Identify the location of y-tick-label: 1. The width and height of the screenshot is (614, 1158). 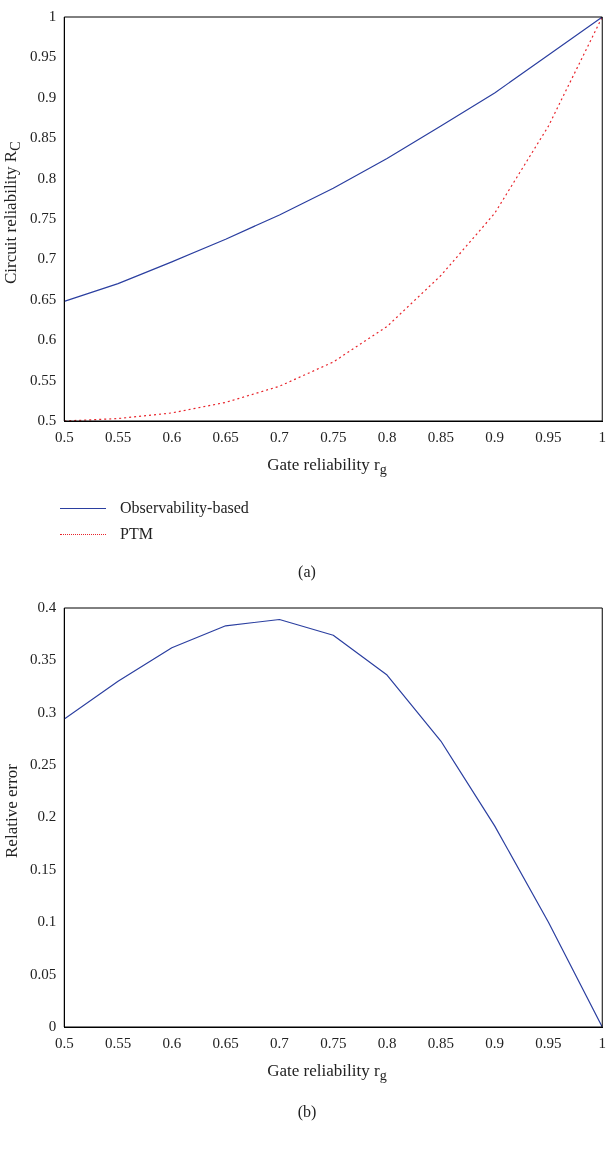
(52, 15).